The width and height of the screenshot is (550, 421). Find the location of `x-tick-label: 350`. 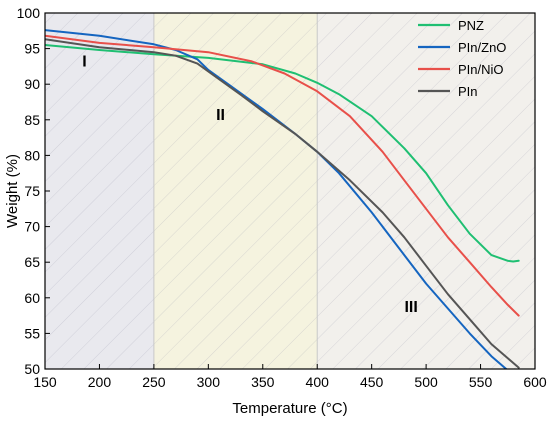

x-tick-label: 350 is located at coordinates (263, 382).